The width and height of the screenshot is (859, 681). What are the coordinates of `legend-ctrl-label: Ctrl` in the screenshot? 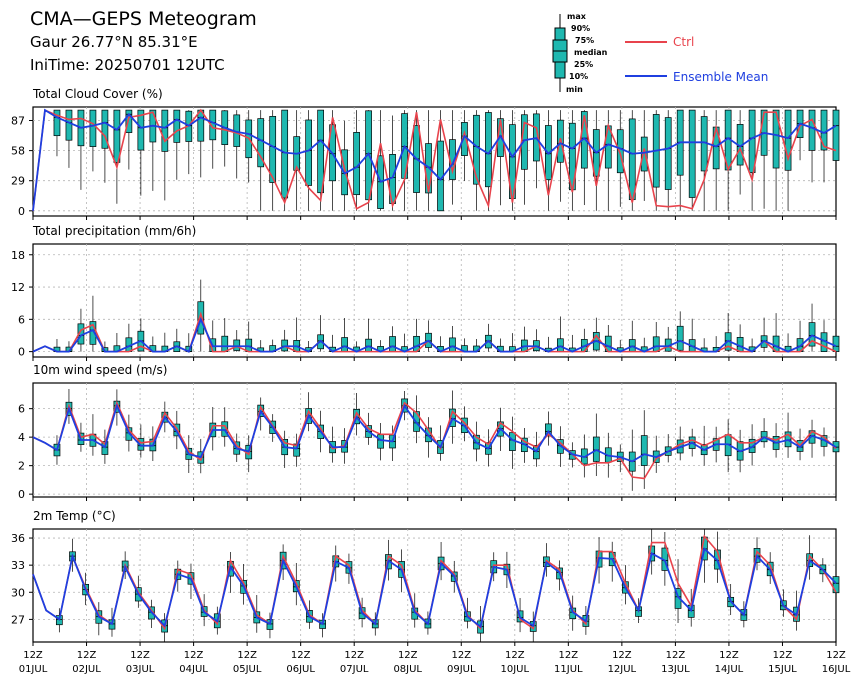 It's located at (683, 42).